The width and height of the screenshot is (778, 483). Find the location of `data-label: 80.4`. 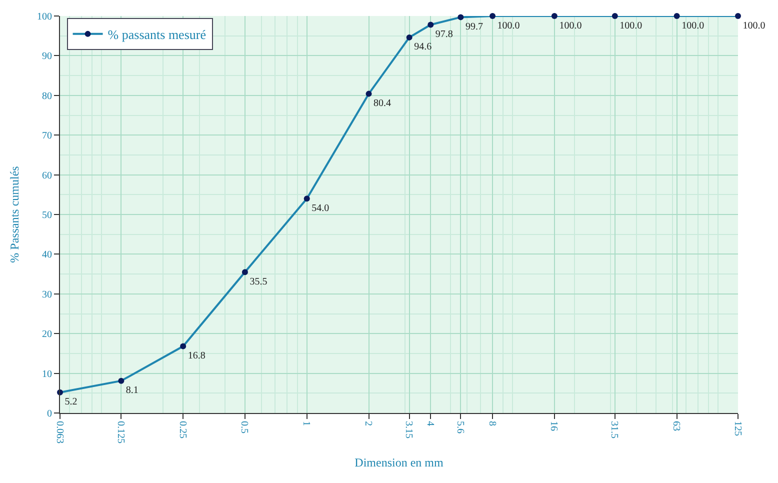

data-label: 80.4 is located at coordinates (383, 104).